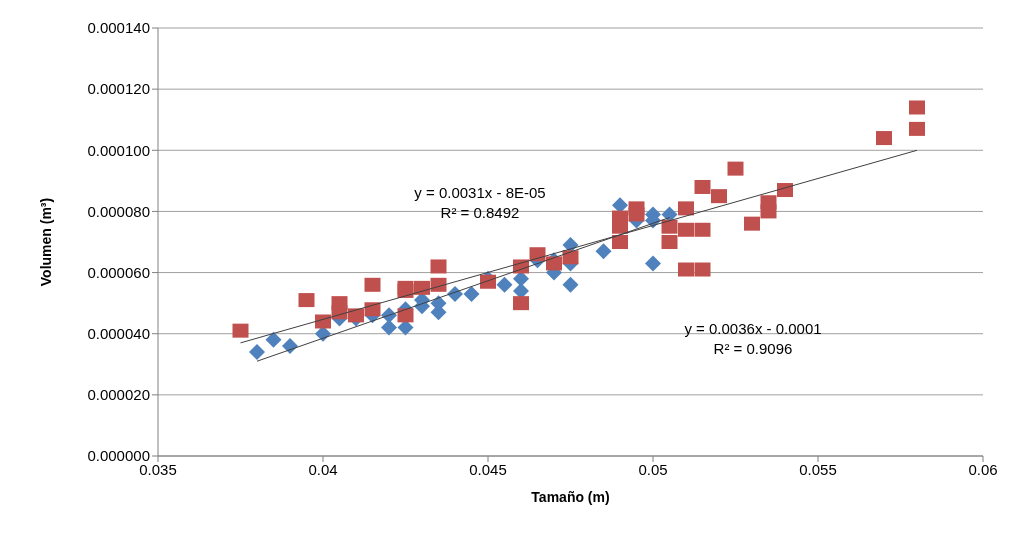 This screenshot has height=544, width=1011. What do you see at coordinates (818, 469) in the screenshot?
I see `x-tick-label: 0.055` at bounding box center [818, 469].